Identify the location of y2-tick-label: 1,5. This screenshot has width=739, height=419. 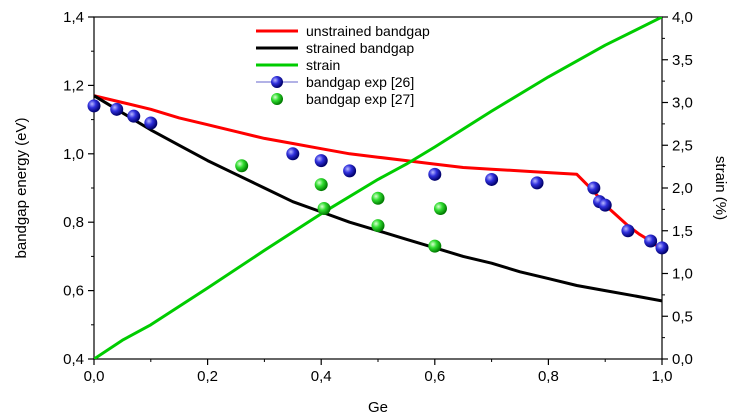
(682, 231).